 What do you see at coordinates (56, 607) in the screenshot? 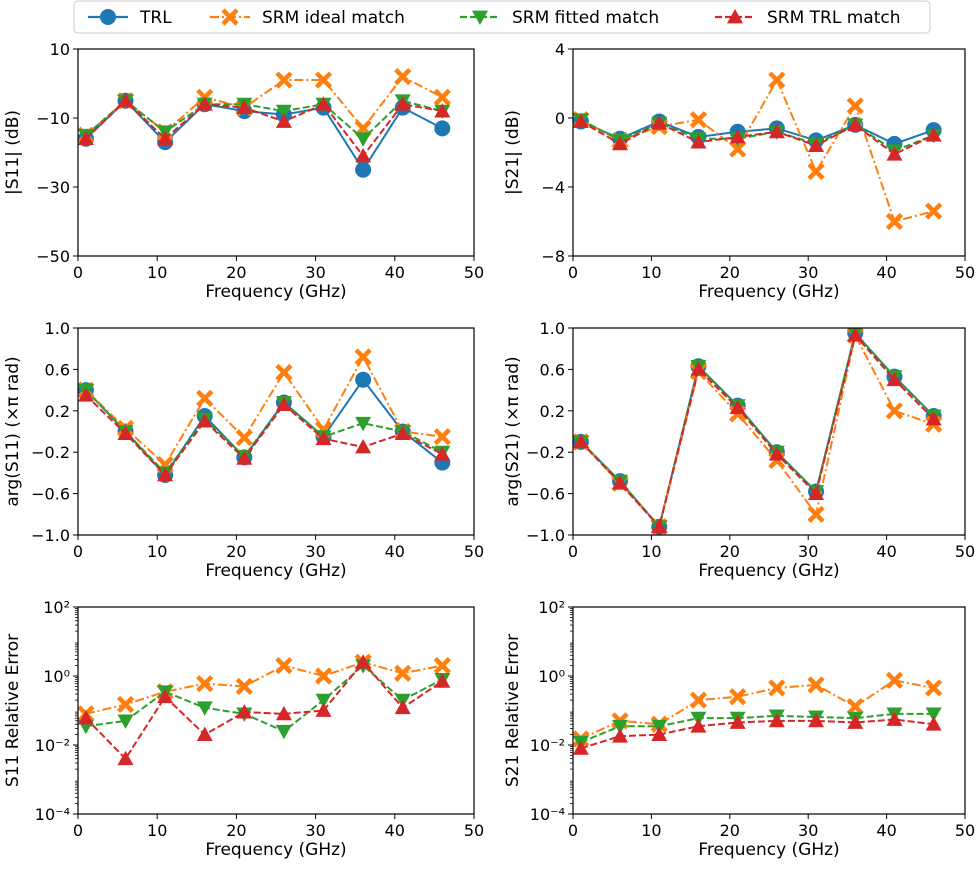
I see `y-tick-label: 10²` at bounding box center [56, 607].